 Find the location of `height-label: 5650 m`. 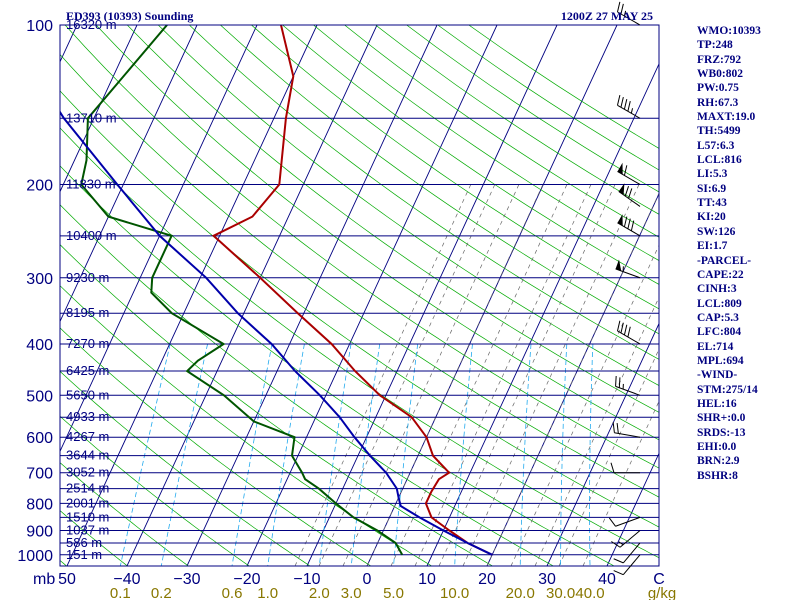

height-label: 5650 m is located at coordinates (87, 394).